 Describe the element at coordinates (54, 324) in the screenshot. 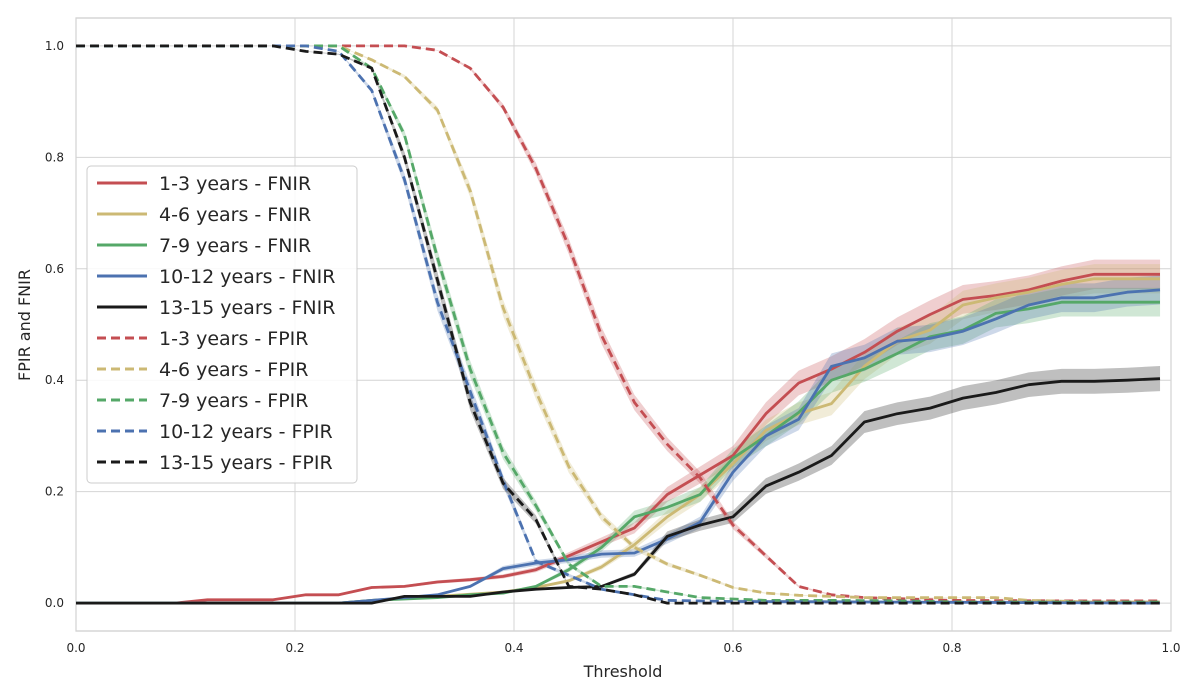

I see `y-tick-labels: 0.0 0.2 0.4 0.6 0.8 1.0` at that location.